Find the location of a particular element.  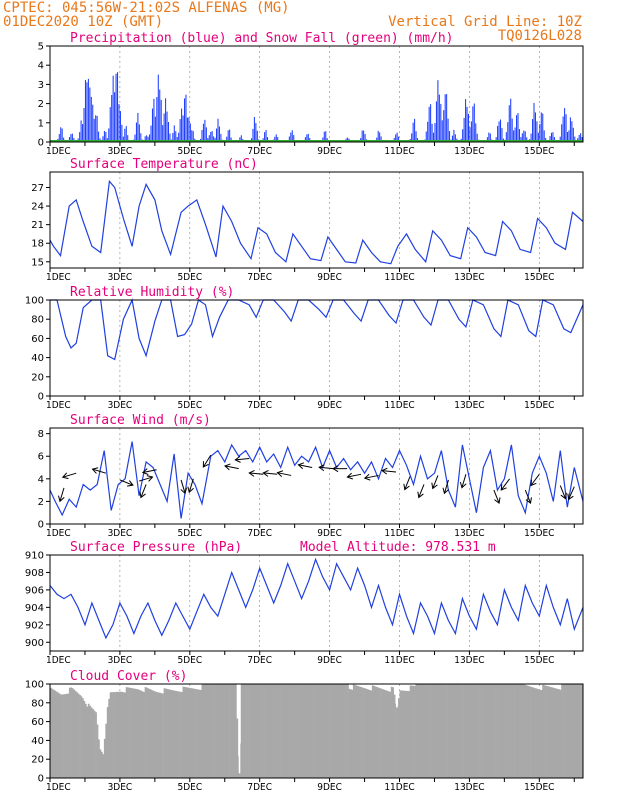

temperature-series-line is located at coordinates (316, 222).